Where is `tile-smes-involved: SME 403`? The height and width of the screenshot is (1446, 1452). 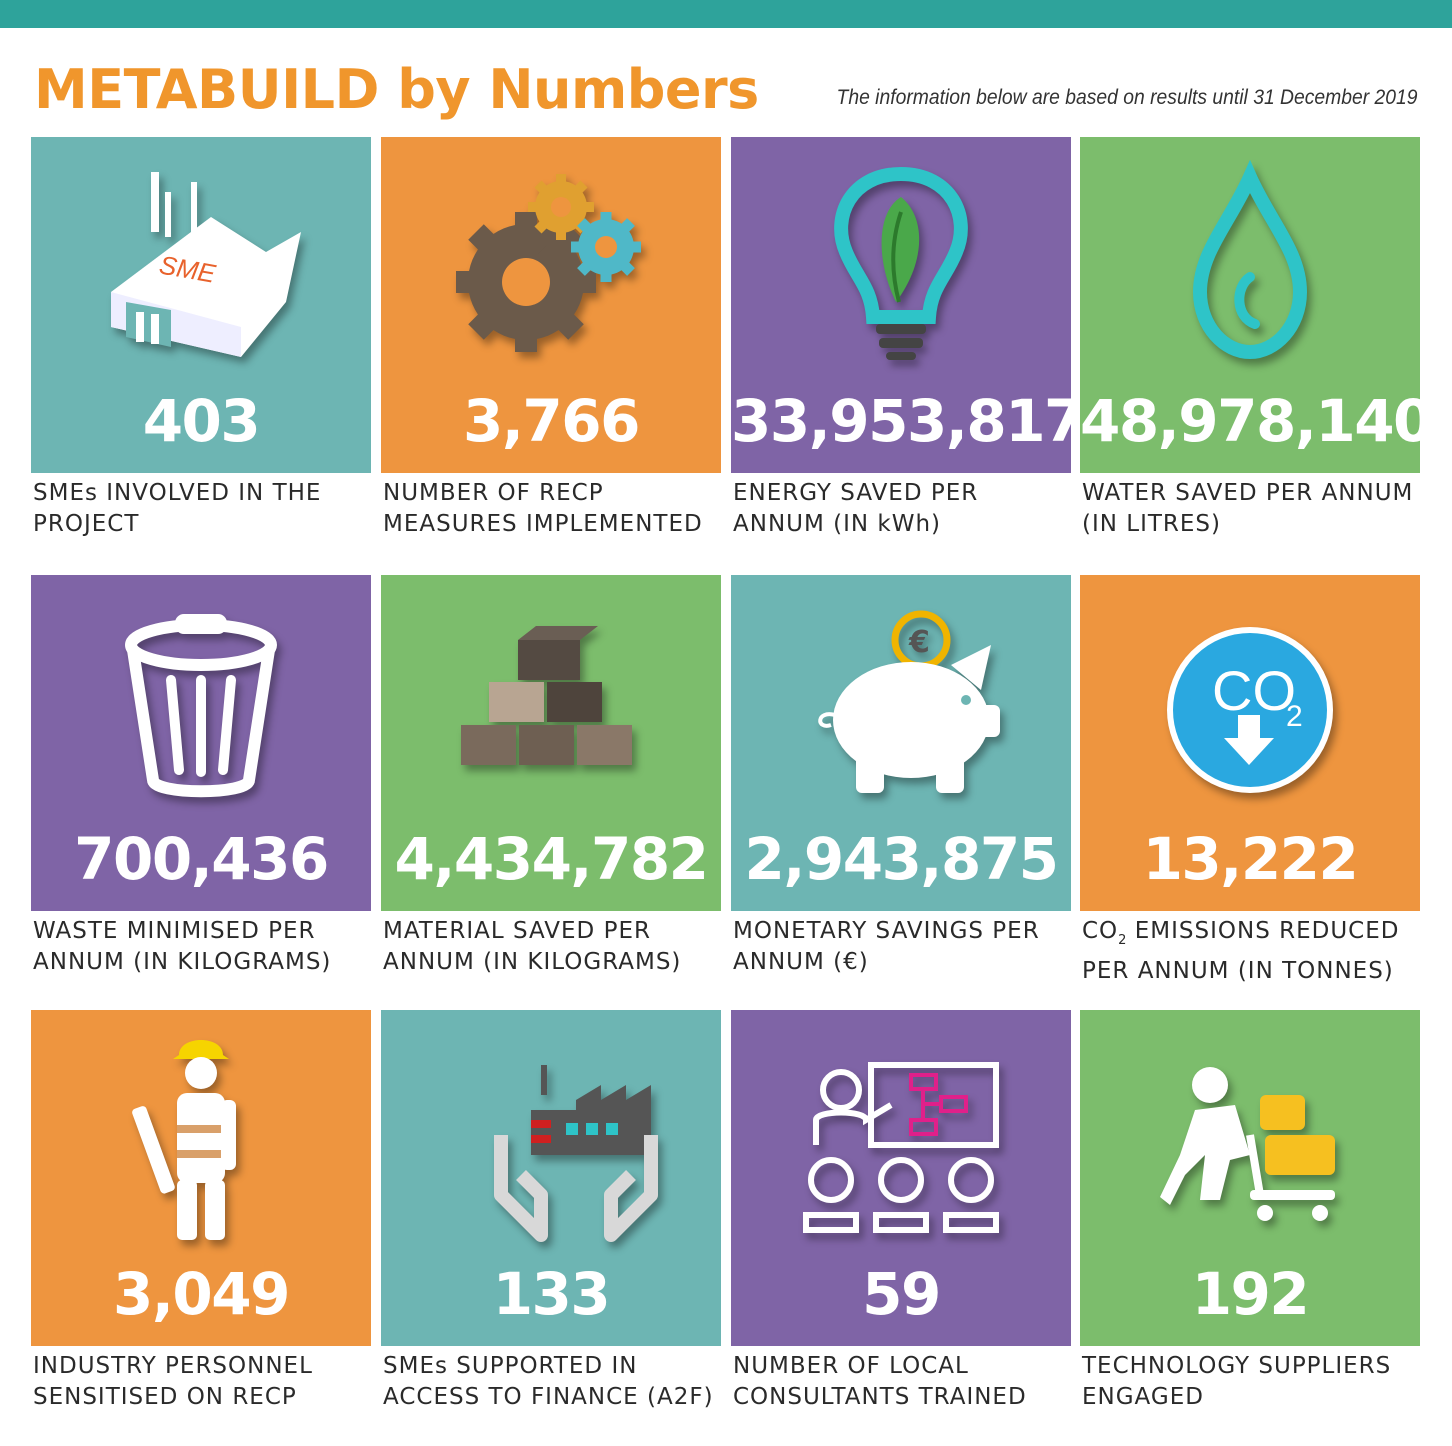
tile-smes-involved: SME 403 is located at coordinates (201, 305).